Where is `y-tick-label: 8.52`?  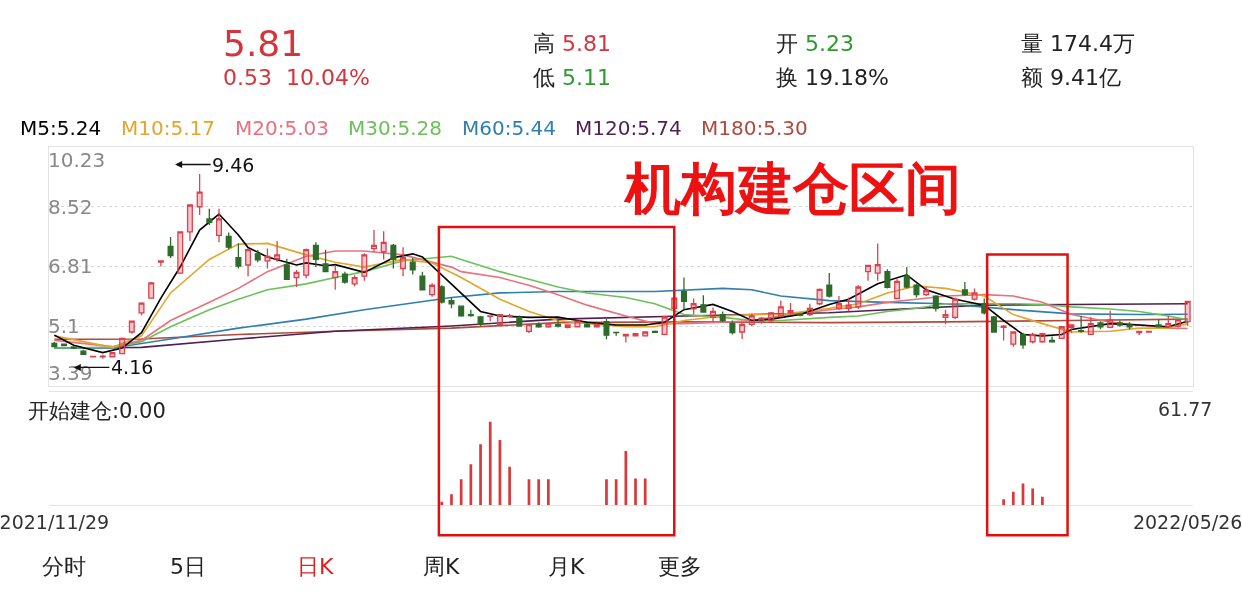
y-tick-label: 8.52 is located at coordinates (70, 206).